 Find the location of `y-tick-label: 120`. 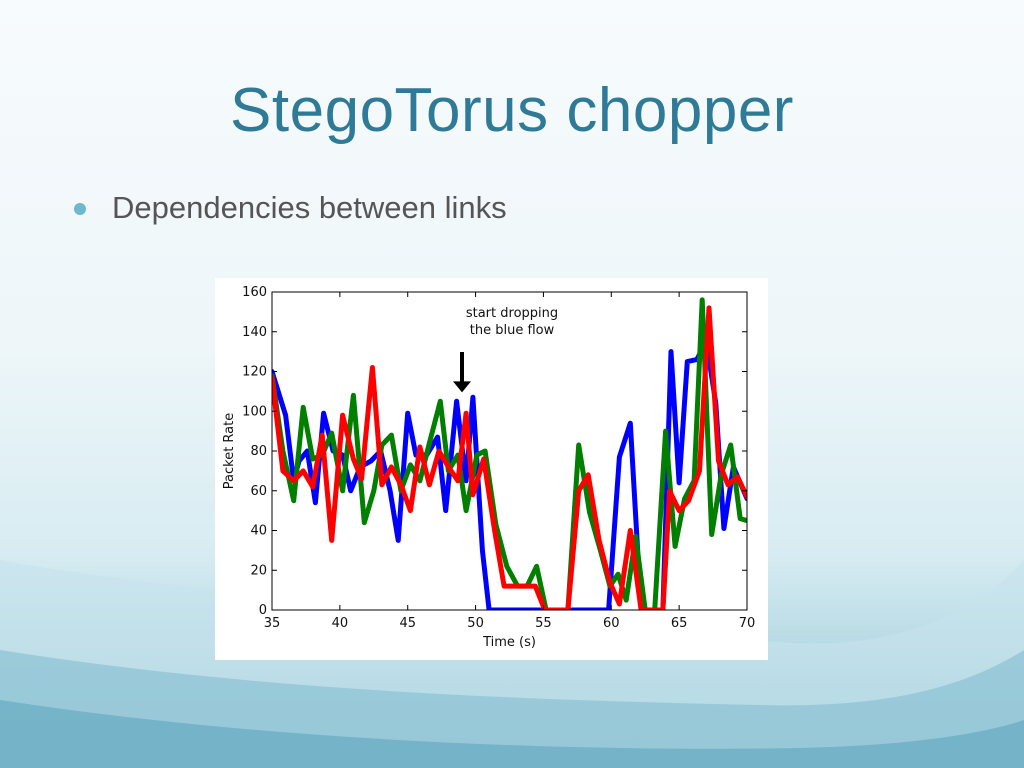

y-tick-label: 120 is located at coordinates (254, 372).